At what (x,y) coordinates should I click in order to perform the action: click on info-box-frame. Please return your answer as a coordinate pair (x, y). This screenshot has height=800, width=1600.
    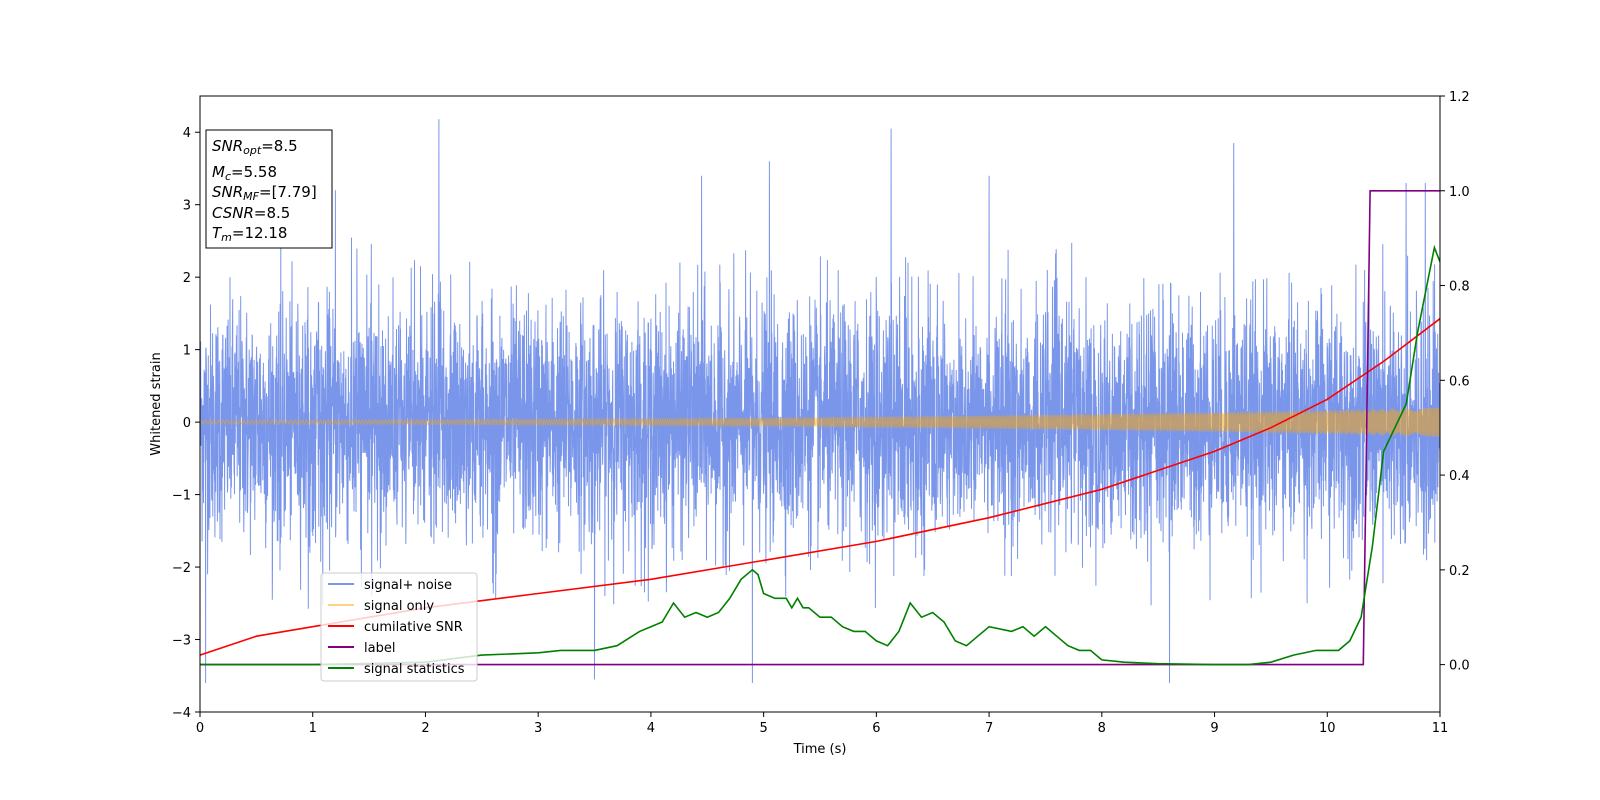
    Looking at the image, I should click on (269, 189).